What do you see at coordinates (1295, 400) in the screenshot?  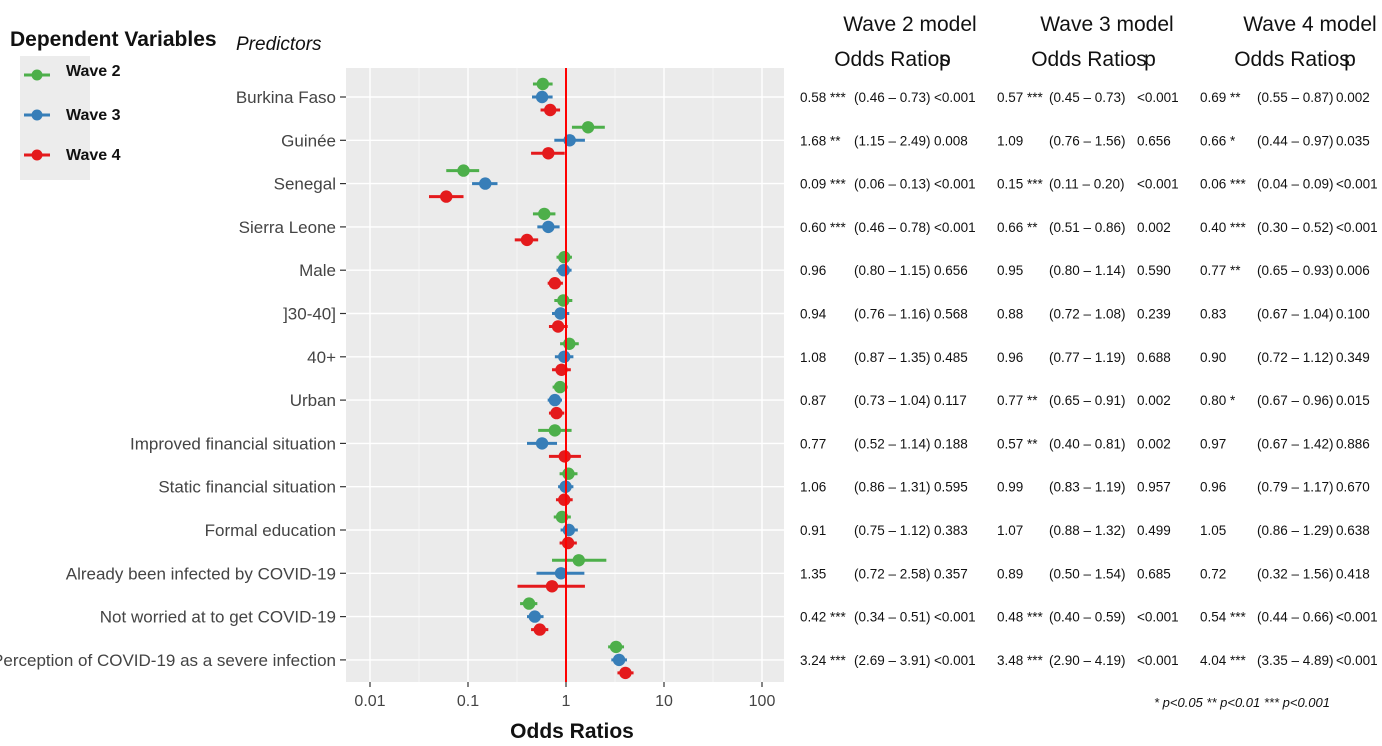 I see `confidence-interval: (0.67 – 0.96)` at bounding box center [1295, 400].